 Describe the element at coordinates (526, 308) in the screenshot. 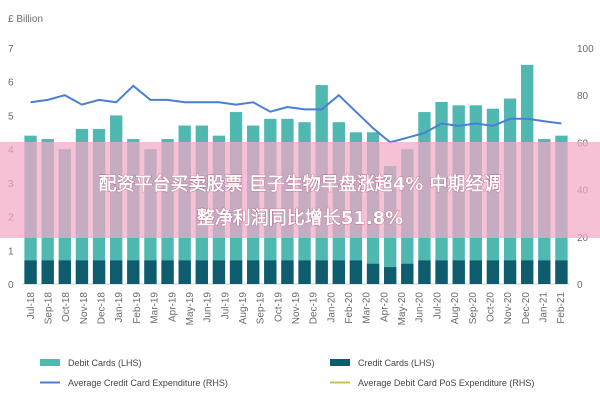

I see `x-tick-label: Dec-20` at that location.